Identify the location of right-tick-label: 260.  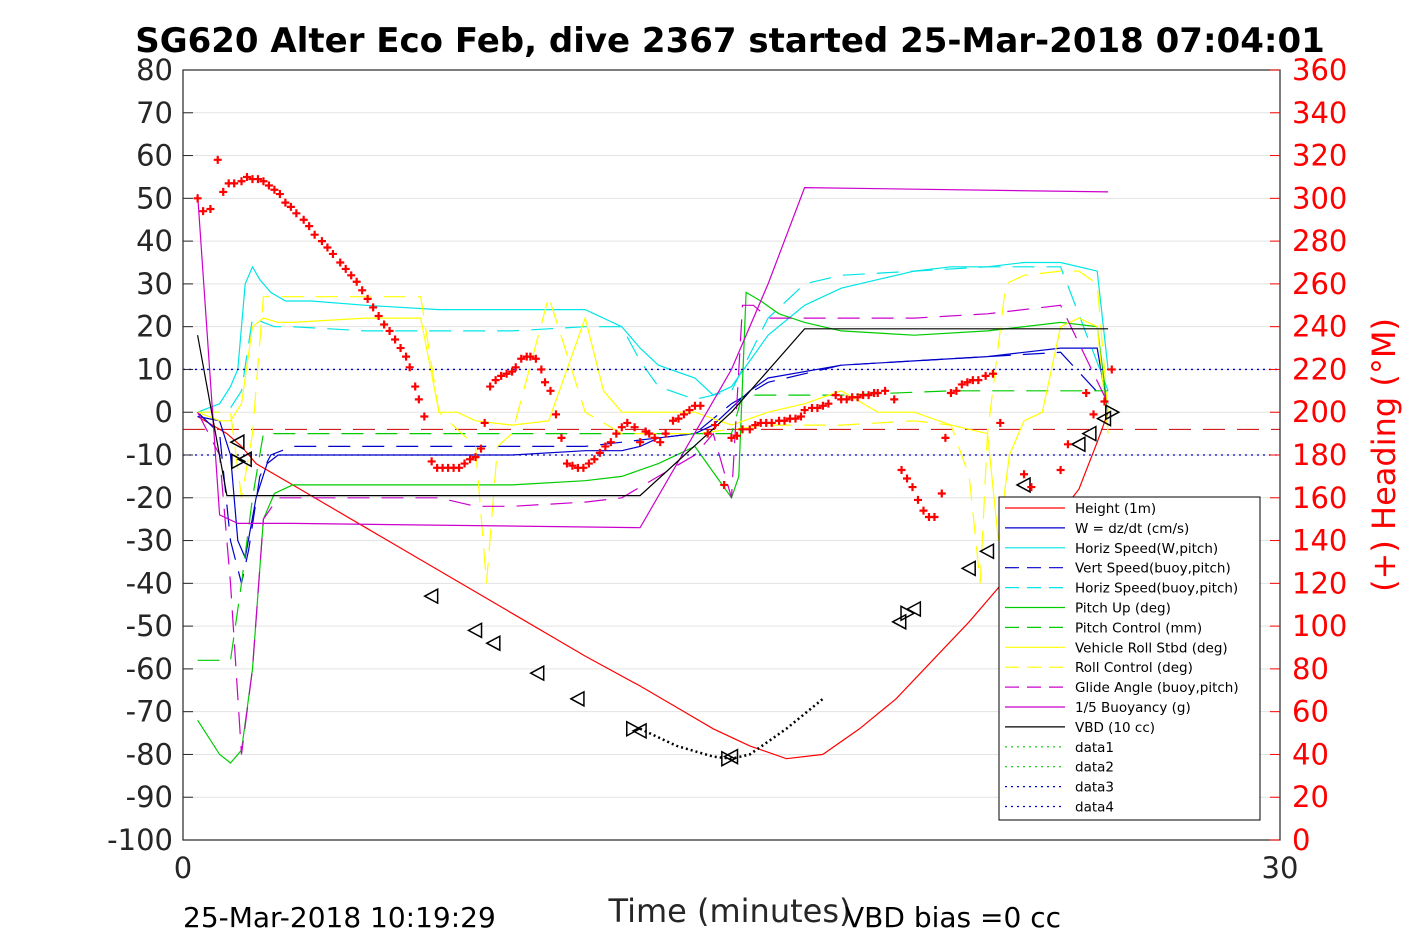
(1319, 284).